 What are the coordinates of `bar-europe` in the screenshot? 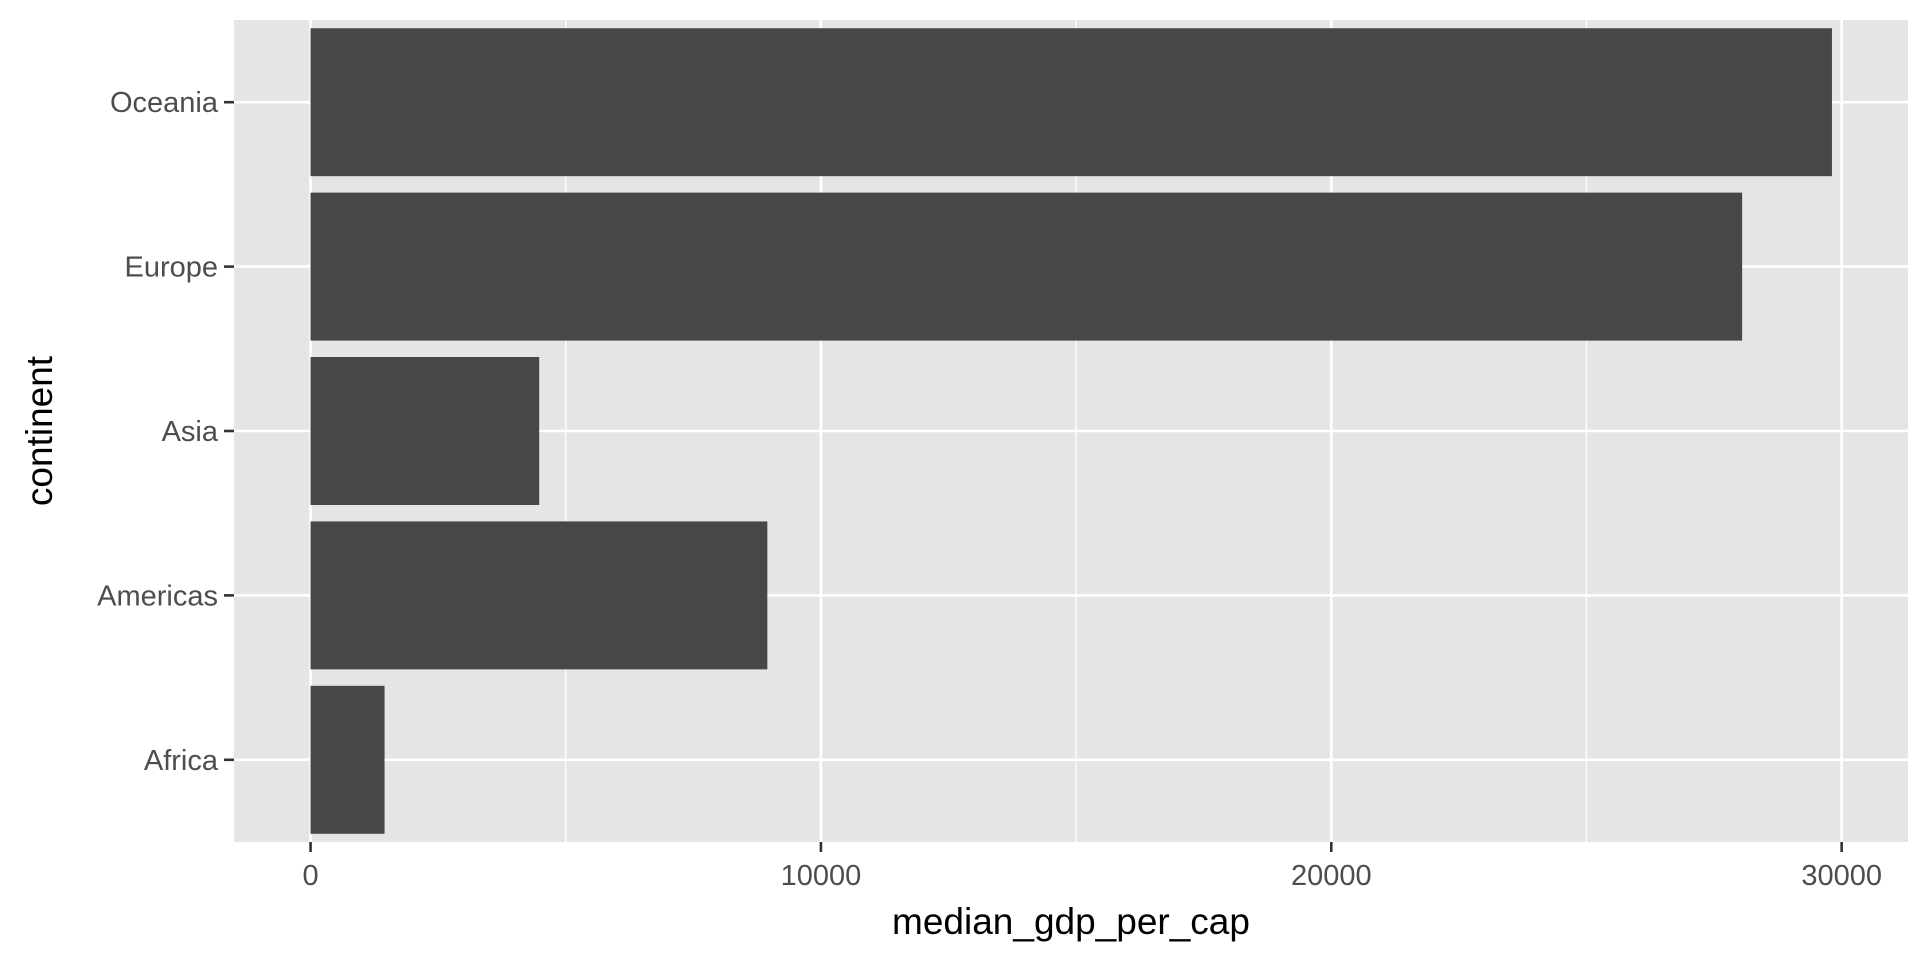 It's located at (1026, 266).